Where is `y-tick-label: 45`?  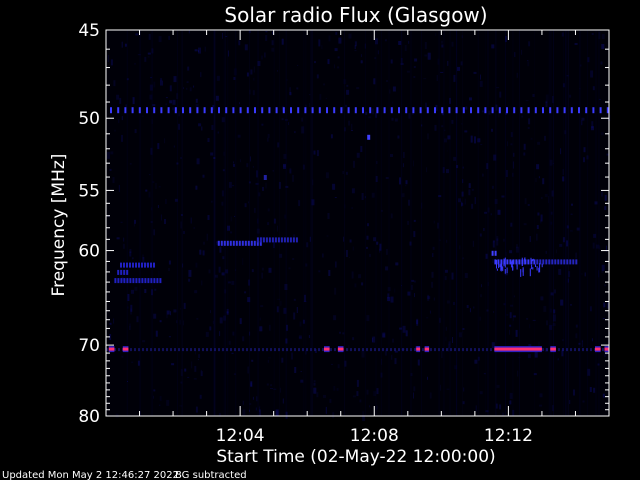
y-tick-label: 45 is located at coordinates (89, 31).